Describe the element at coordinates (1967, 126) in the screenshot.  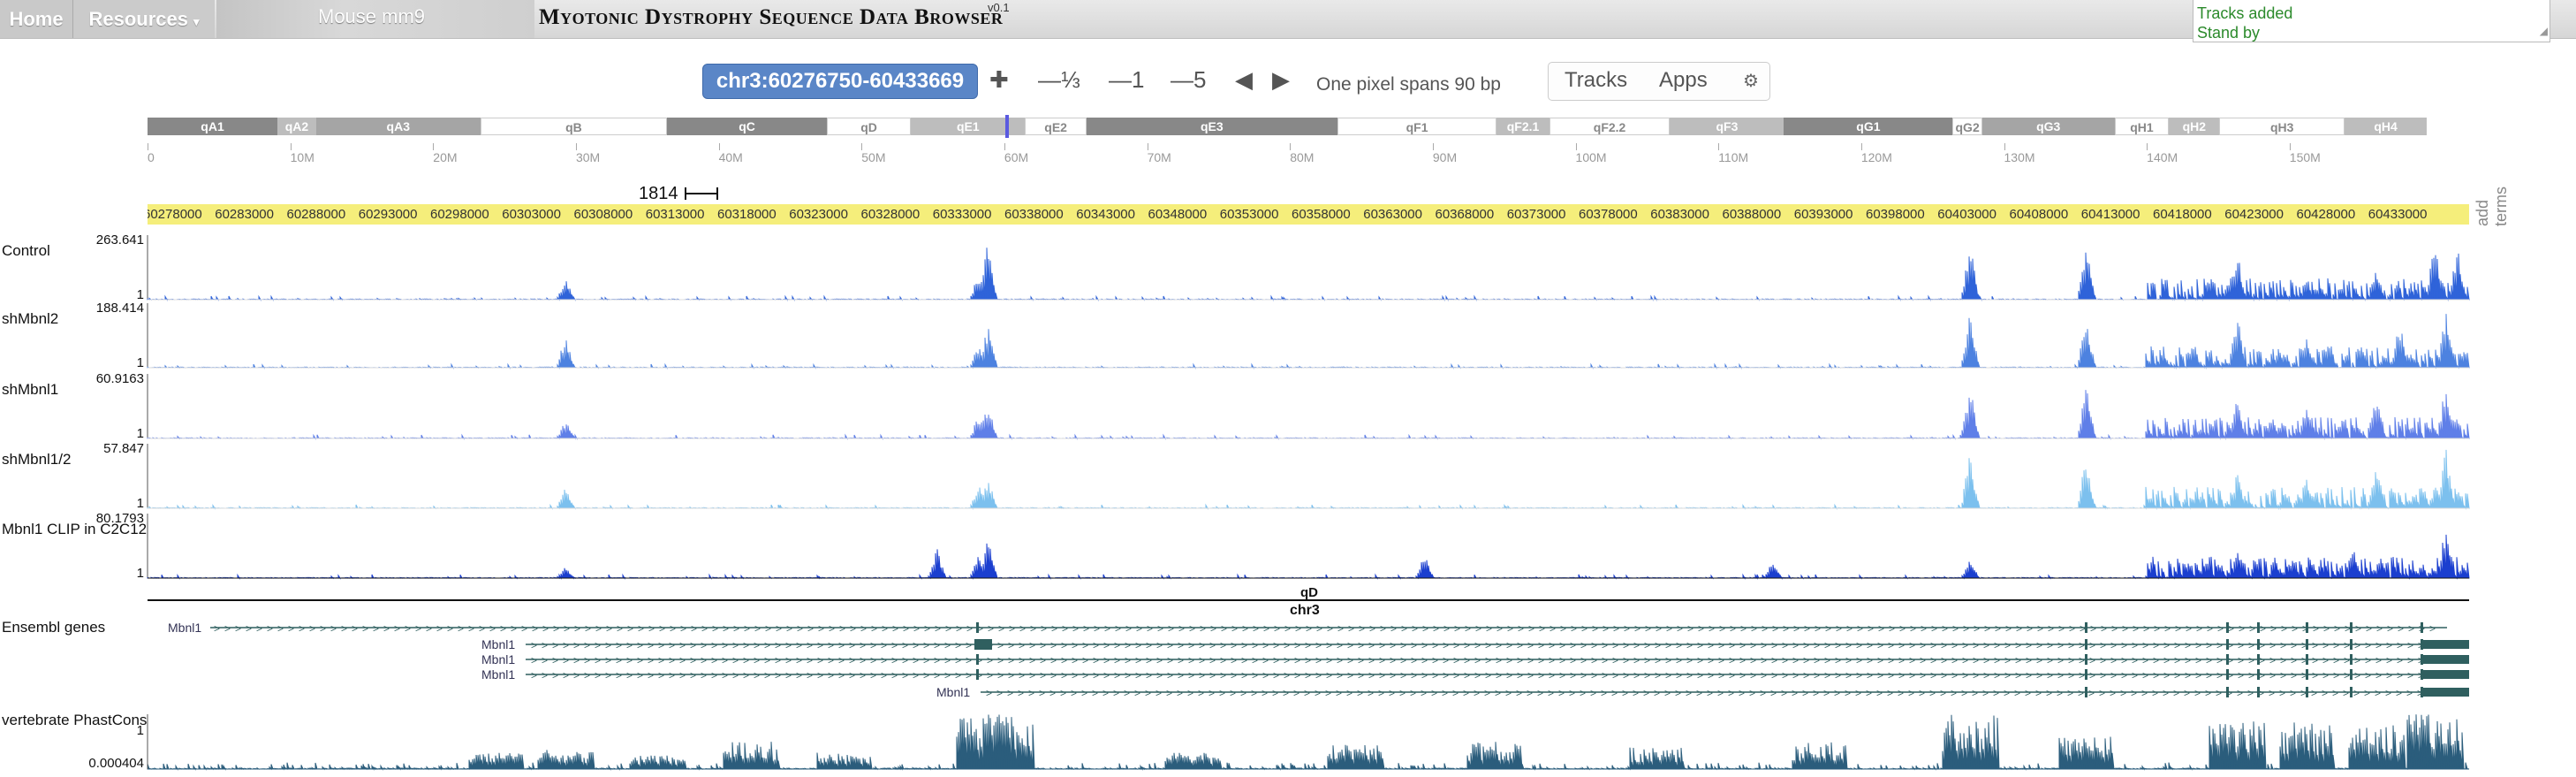
I see `ideogram-band: qG2` at that location.